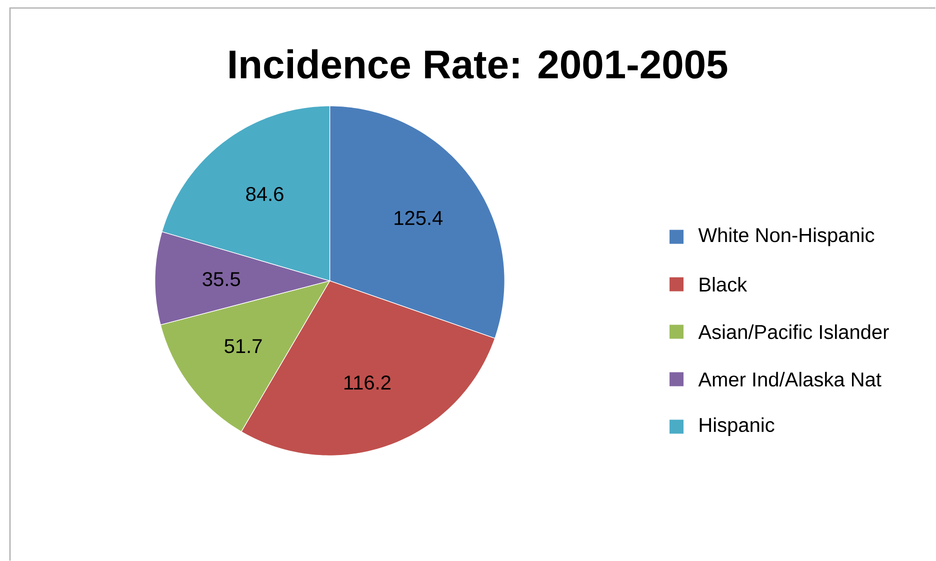 This screenshot has height=561, width=936. Describe the element at coordinates (479, 64) in the screenshot. I see `chart-title: Incidence Rate: 2001-2005` at that location.